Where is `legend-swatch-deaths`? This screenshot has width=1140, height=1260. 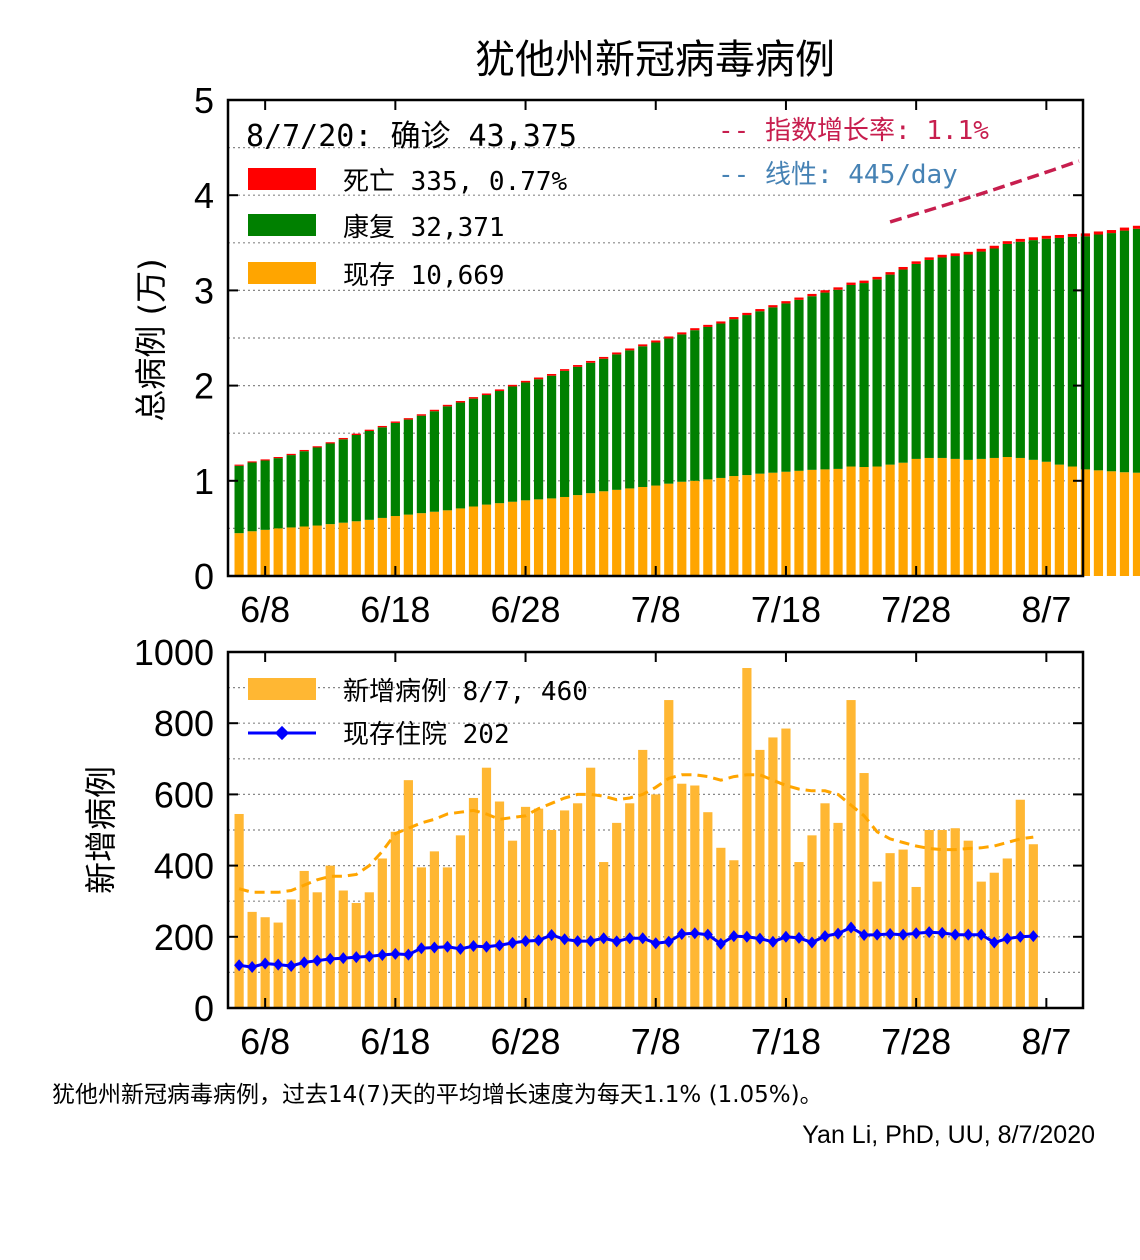
legend-swatch-deaths is located at coordinates (282, 179).